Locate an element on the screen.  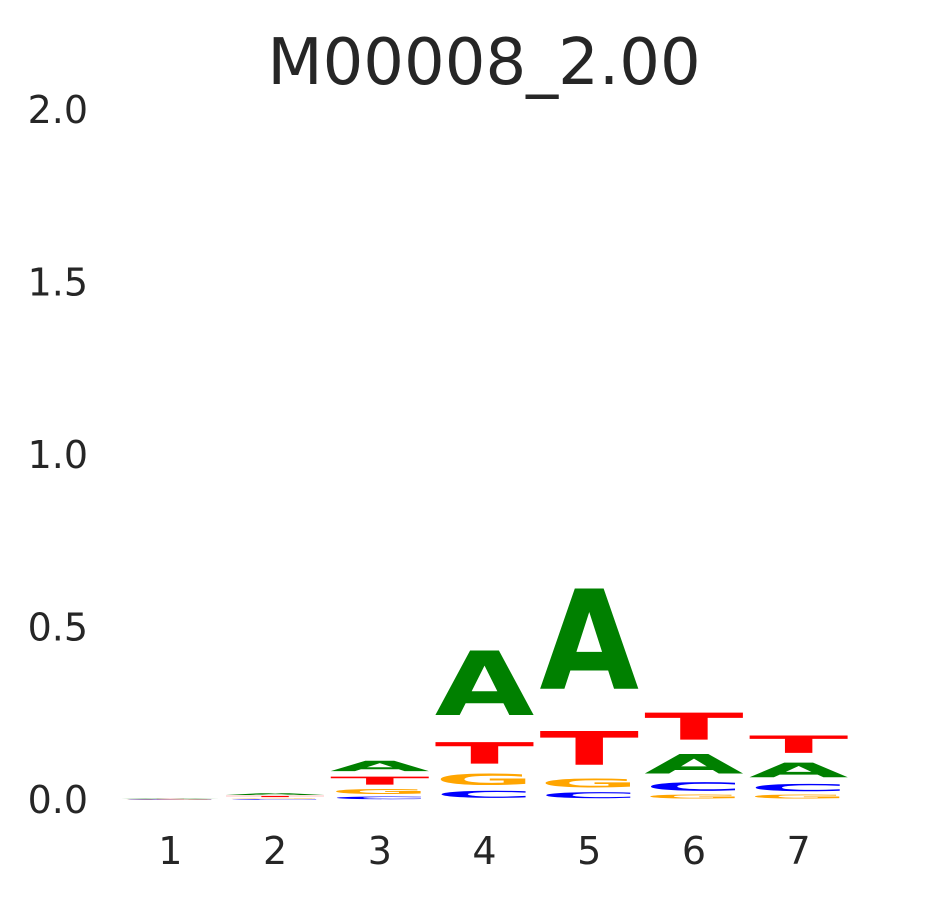
x-tick-label: 1 is located at coordinates (170, 851).